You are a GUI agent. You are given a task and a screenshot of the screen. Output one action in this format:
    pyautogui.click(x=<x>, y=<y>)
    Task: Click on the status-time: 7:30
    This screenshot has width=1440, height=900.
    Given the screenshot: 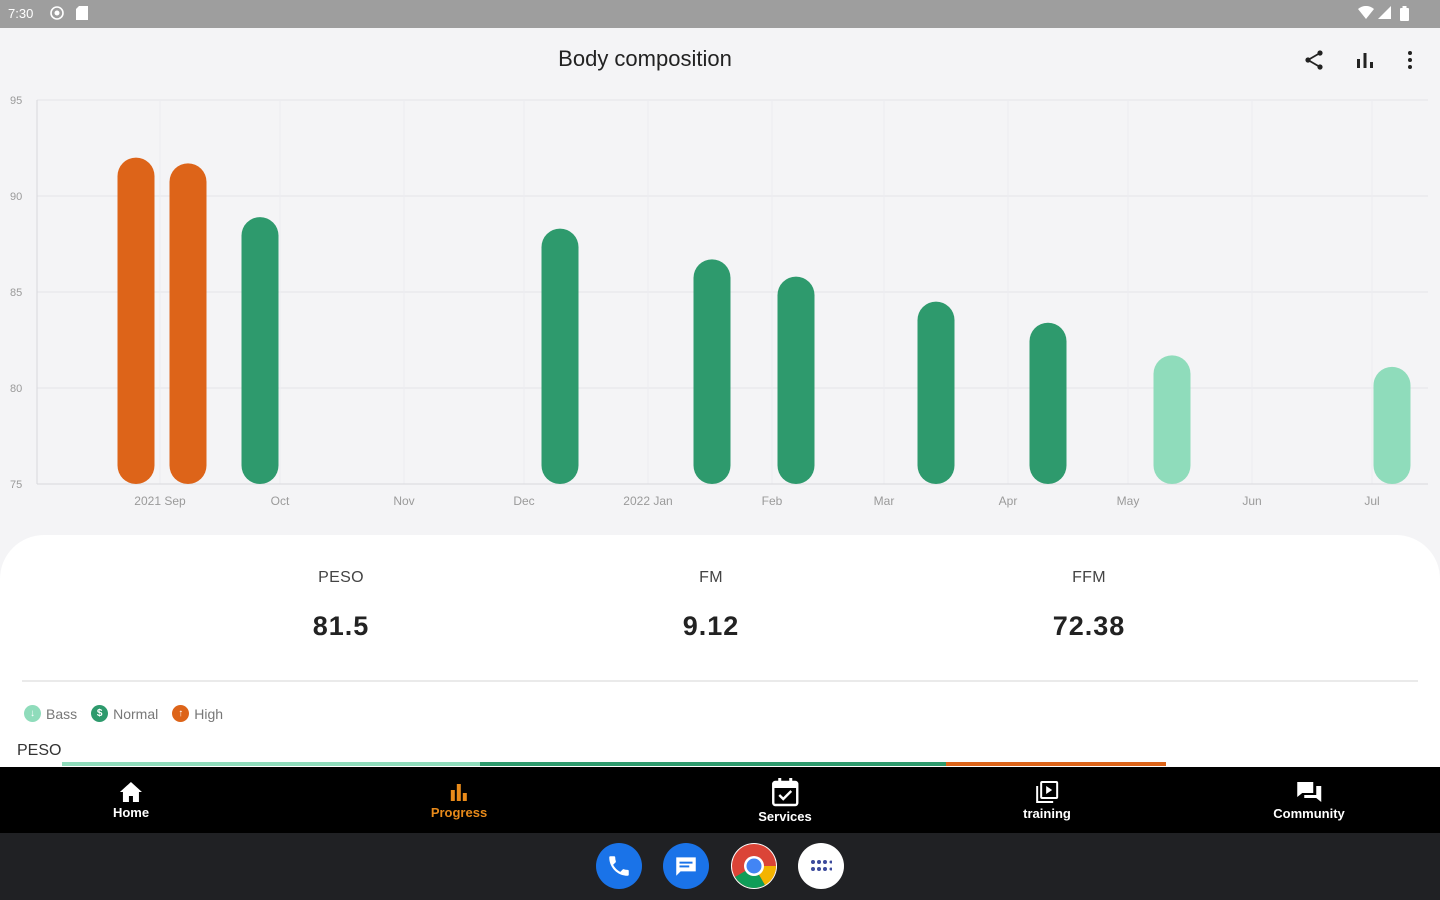 What is the action you would take?
    pyautogui.click(x=21, y=13)
    